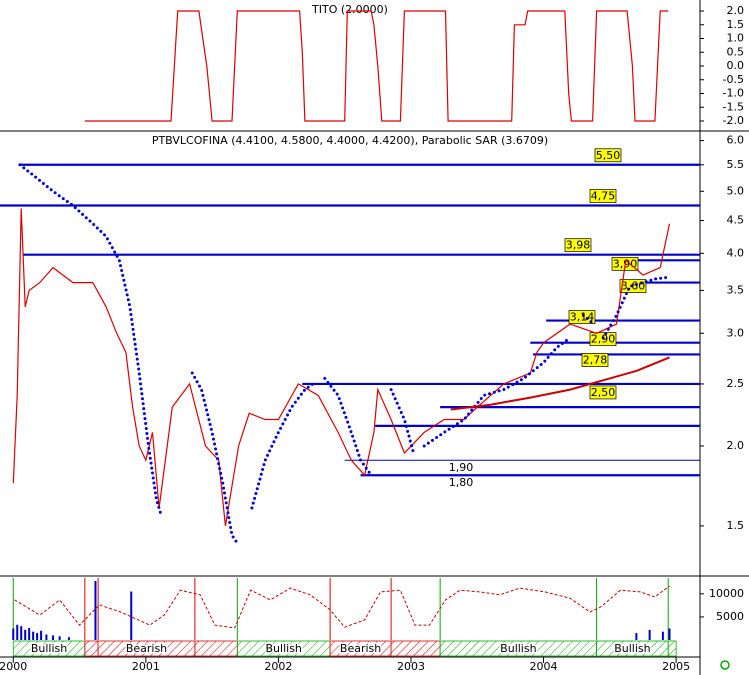 This screenshot has width=749, height=675. I want to click on y-tick-label: 4.0, so click(736, 252).